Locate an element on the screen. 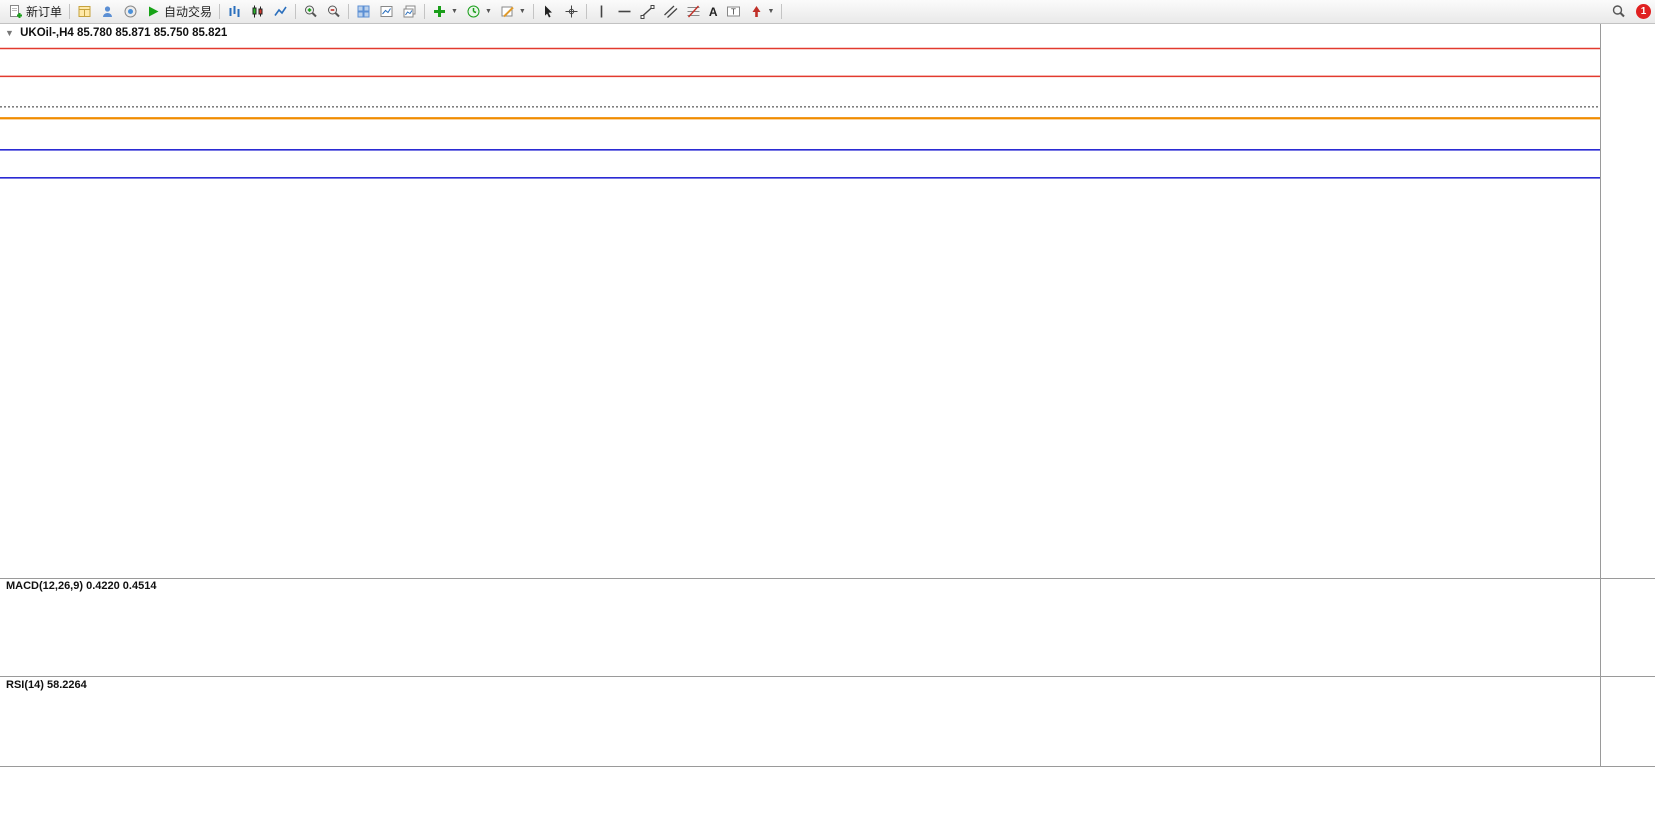 This screenshot has height=833, width=1655. templates-button: ▼ is located at coordinates (513, 12).